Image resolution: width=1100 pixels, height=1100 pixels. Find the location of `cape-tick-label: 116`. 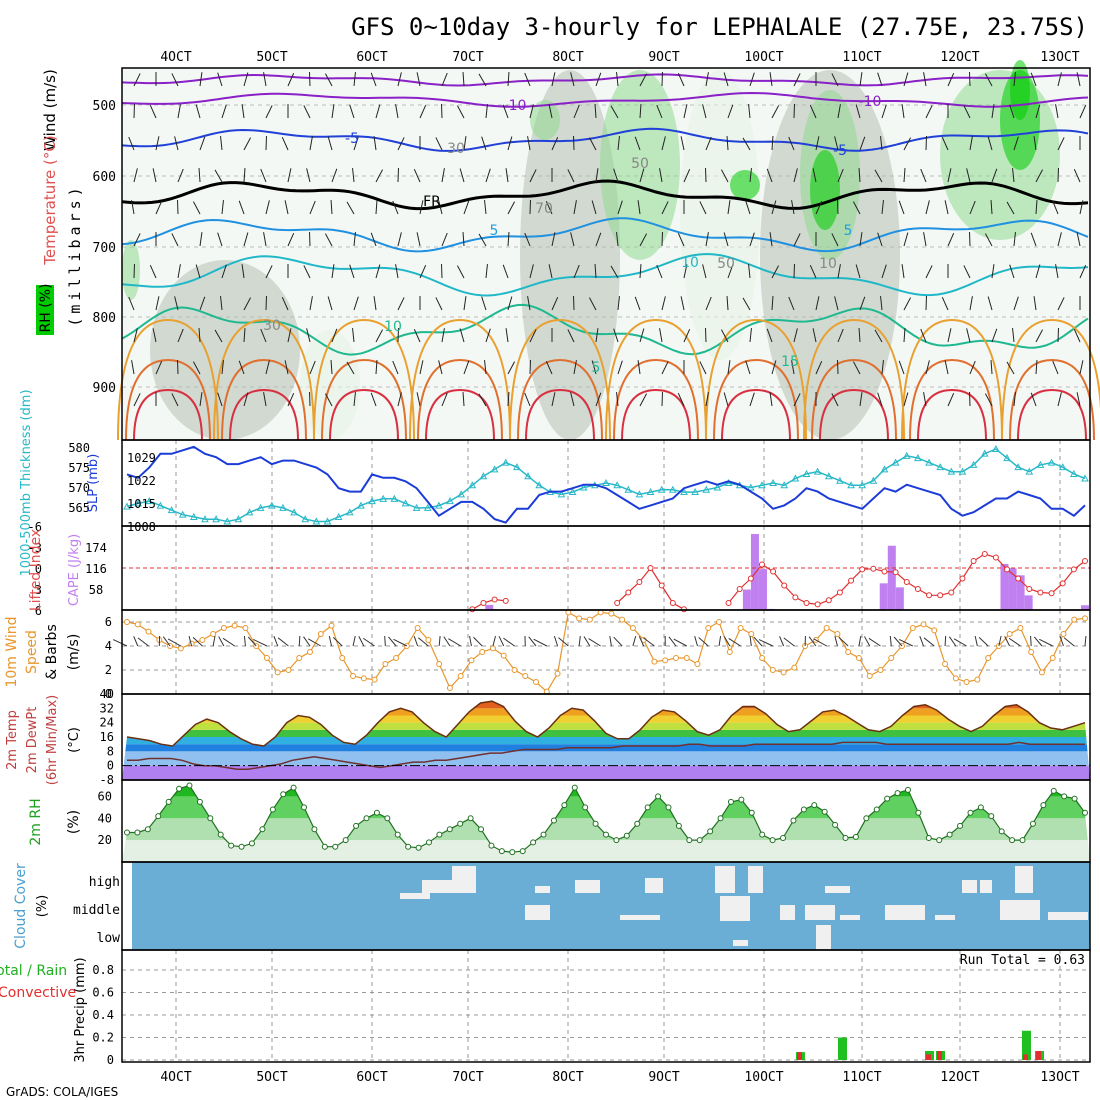

cape-tick-label: 116 is located at coordinates (96, 569).